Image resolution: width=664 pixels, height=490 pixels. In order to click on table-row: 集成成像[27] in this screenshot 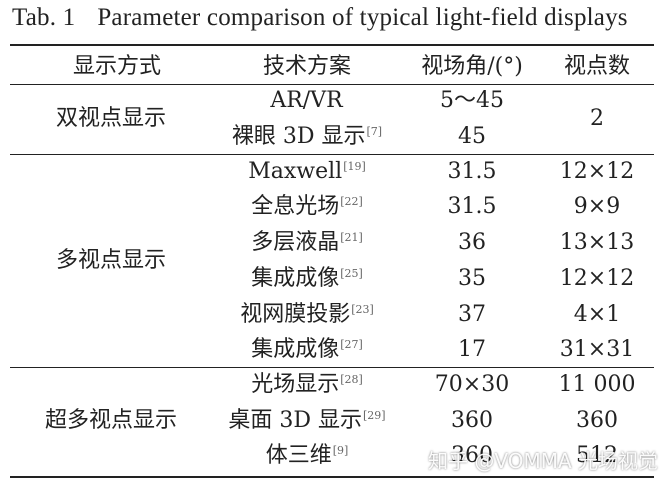, I will do `click(307, 350)`.